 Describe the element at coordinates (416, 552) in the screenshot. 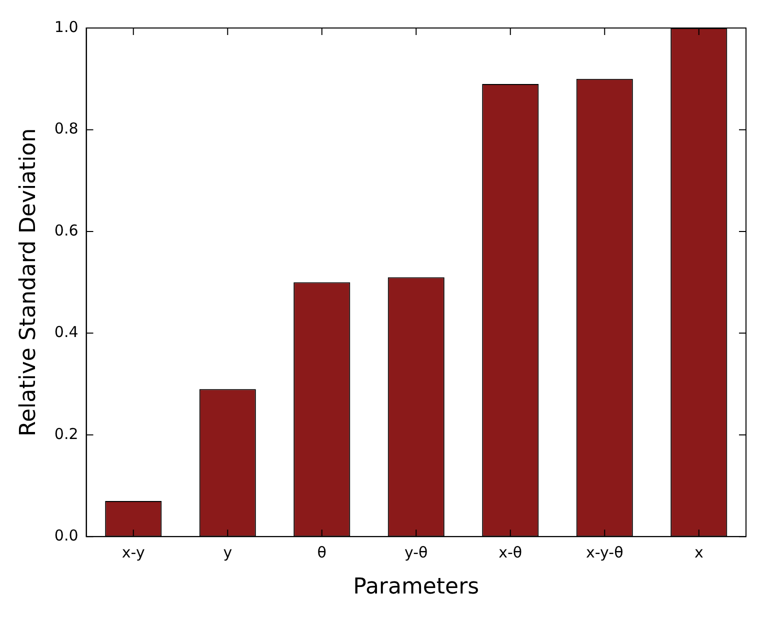

I see `x-tick-label: y-θ` at that location.